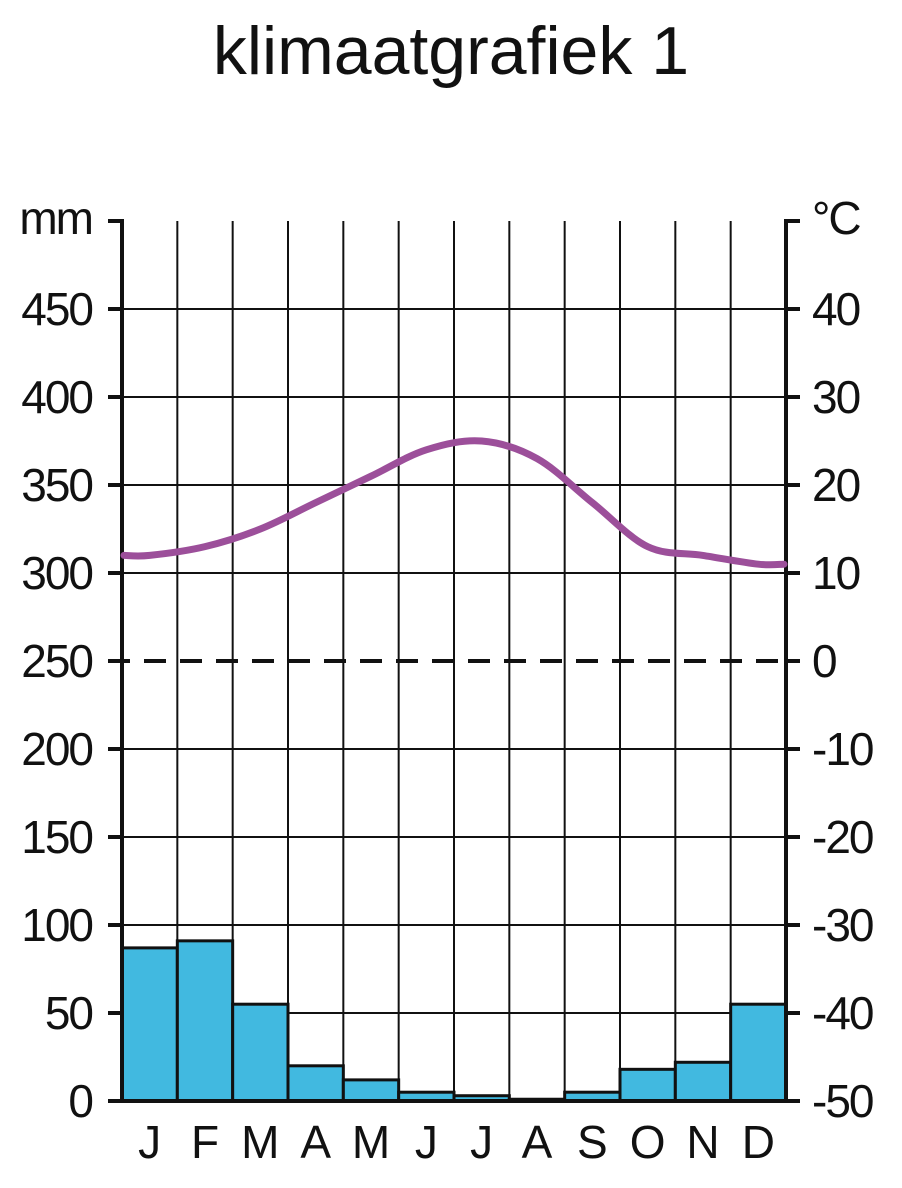 This screenshot has width=902, height=1188. I want to click on temperature-curve, so click(454, 503).